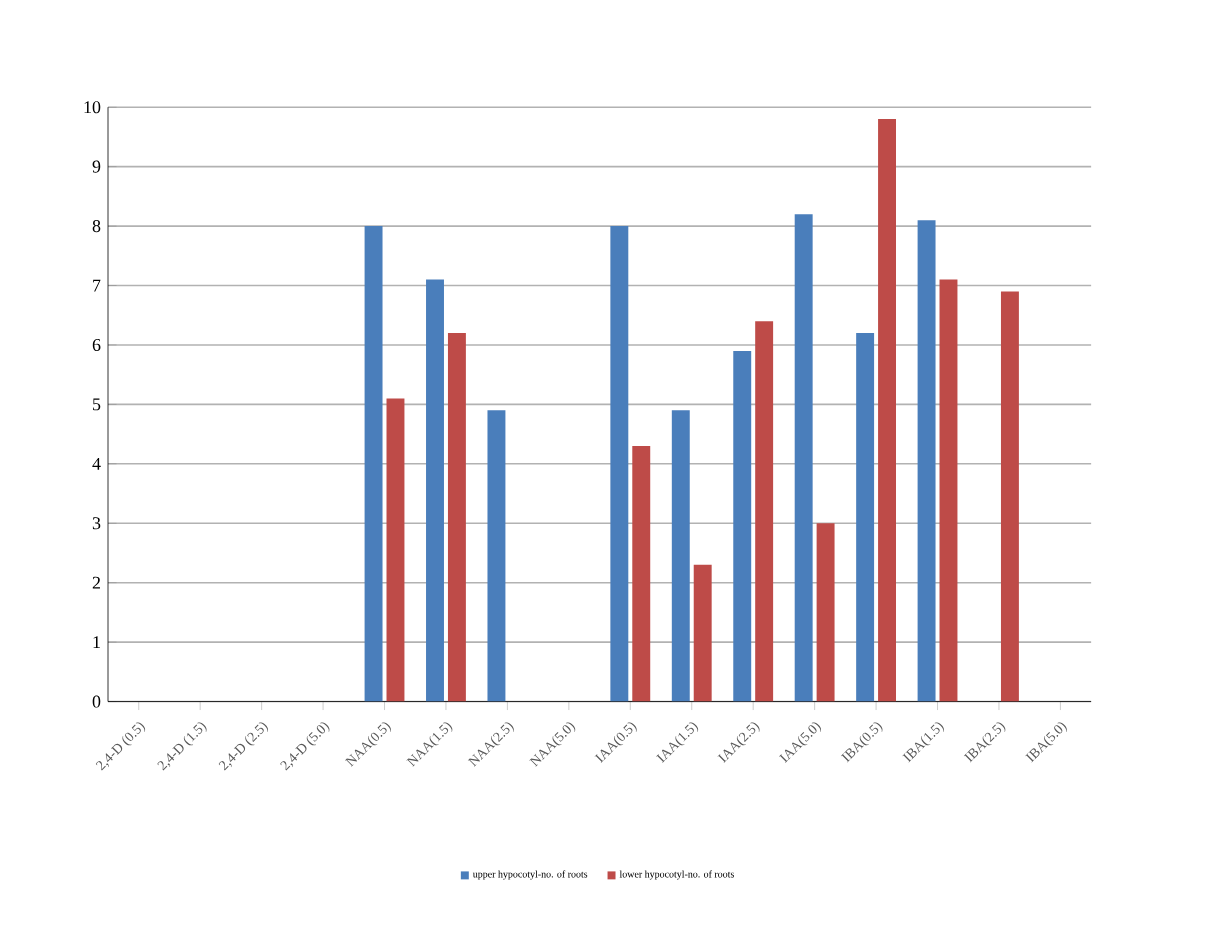 This screenshot has height=932, width=1224. I want to click on y-tick-label: 4, so click(96, 463).